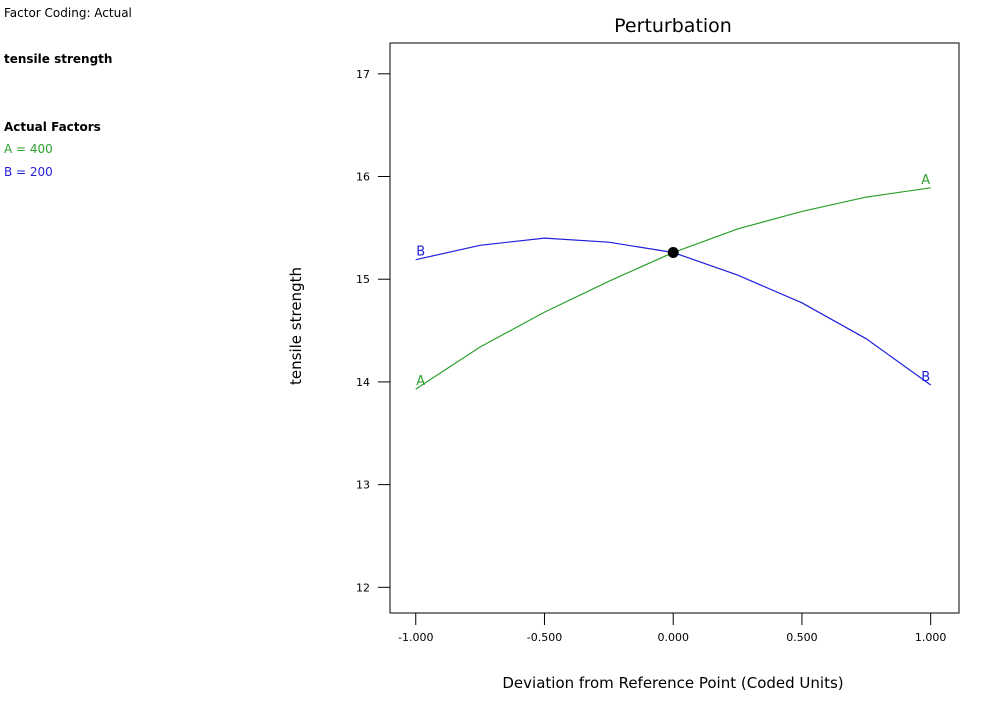 The image size is (1008, 709). I want to click on y-tick-label: 16, so click(363, 177).